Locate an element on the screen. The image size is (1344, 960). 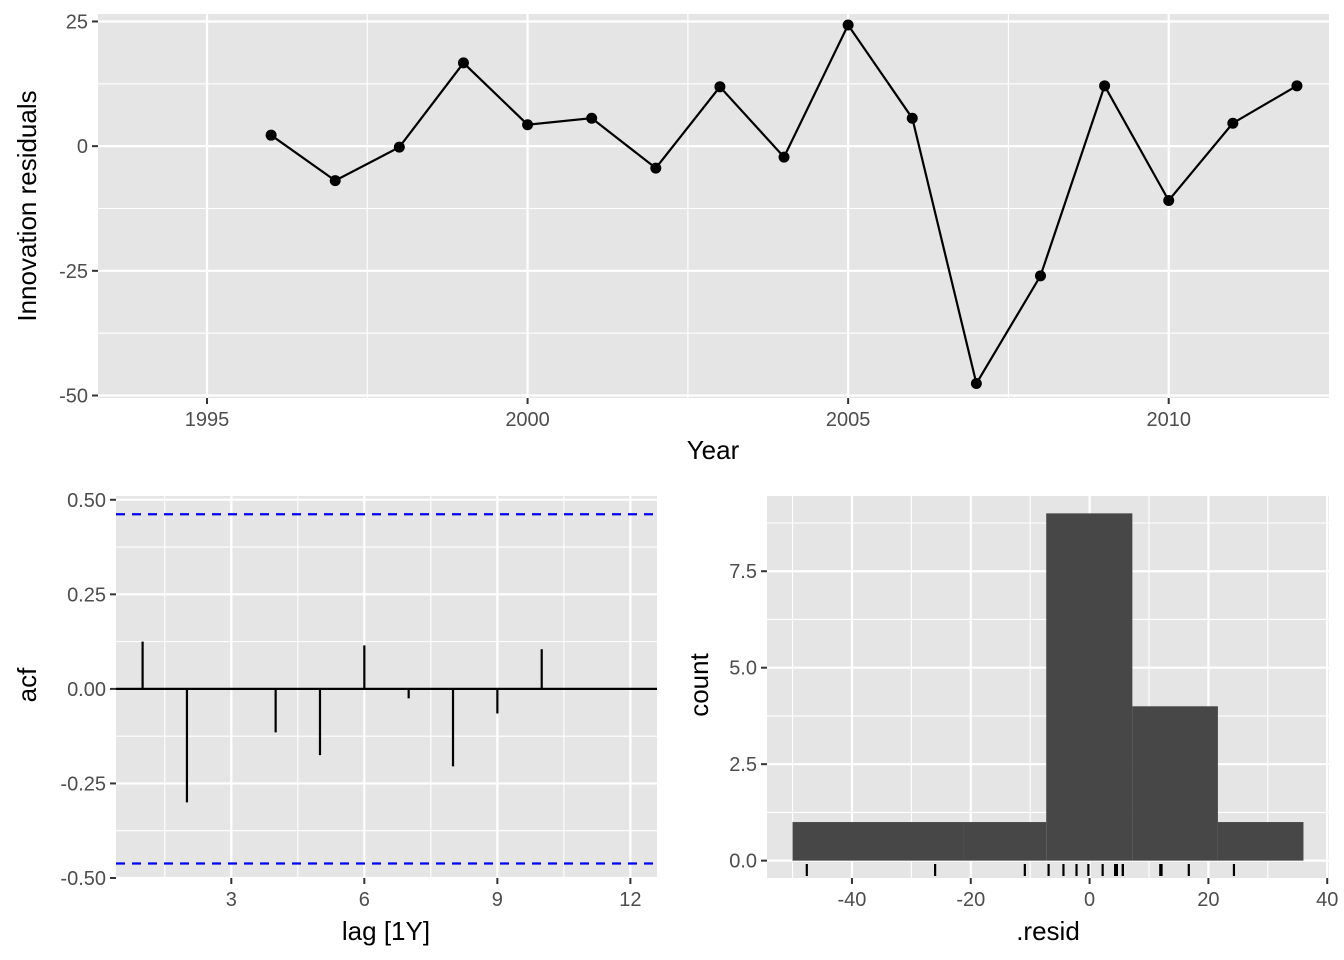
histogram-y-tick-label: 2.5 is located at coordinates (743, 765).